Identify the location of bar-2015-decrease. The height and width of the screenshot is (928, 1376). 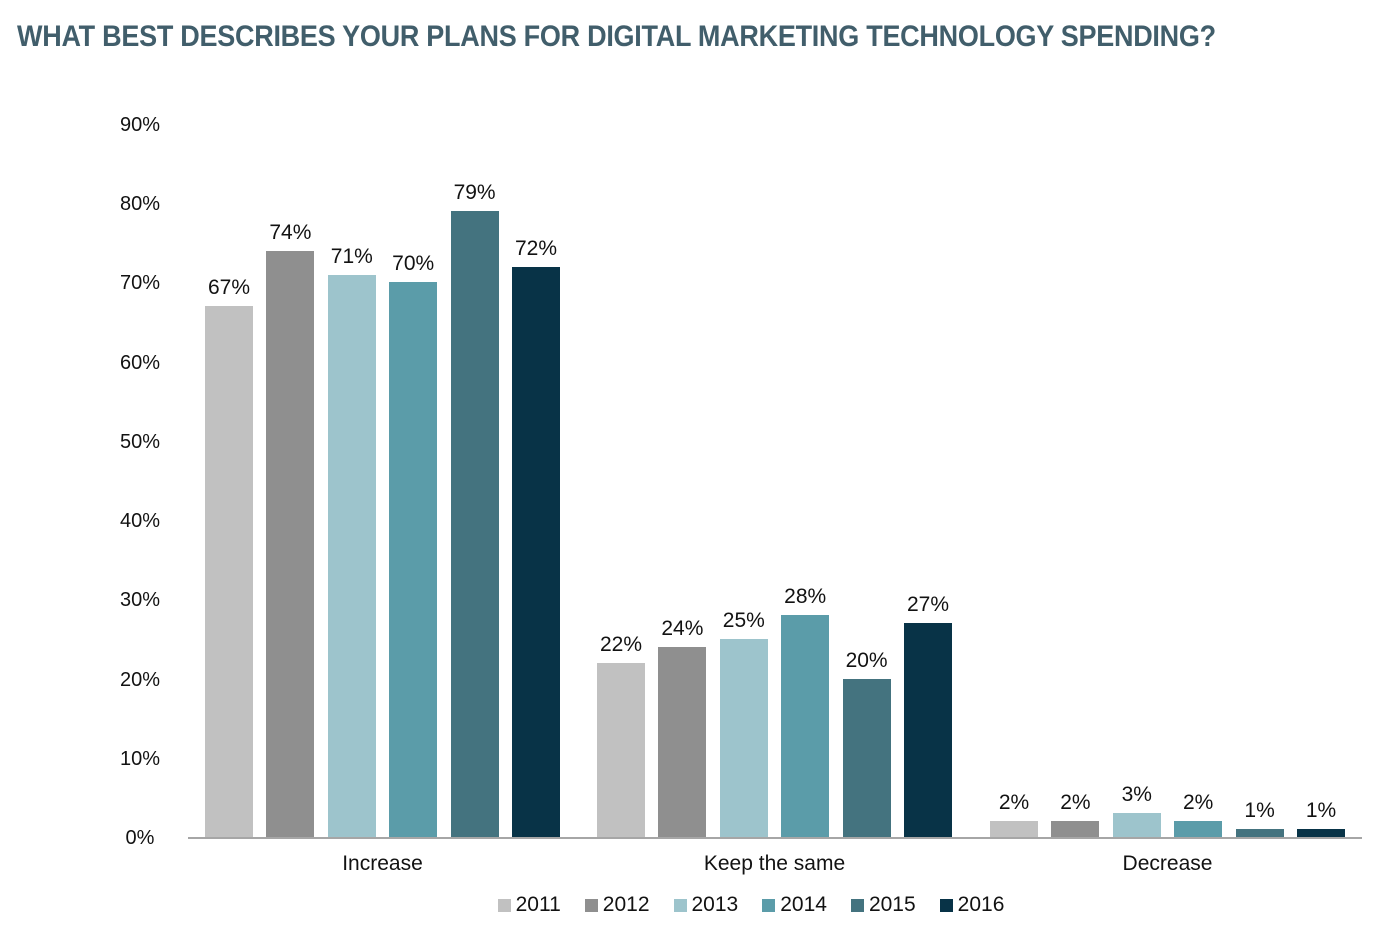
(1259, 833).